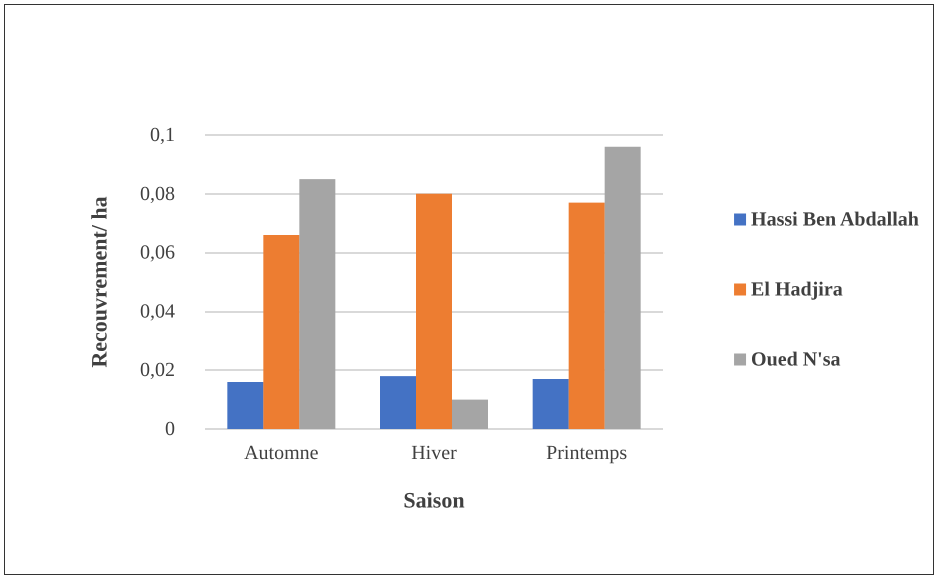 The image size is (940, 581). Describe the element at coordinates (797, 289) in the screenshot. I see `legend-label: El Hadjira` at that location.